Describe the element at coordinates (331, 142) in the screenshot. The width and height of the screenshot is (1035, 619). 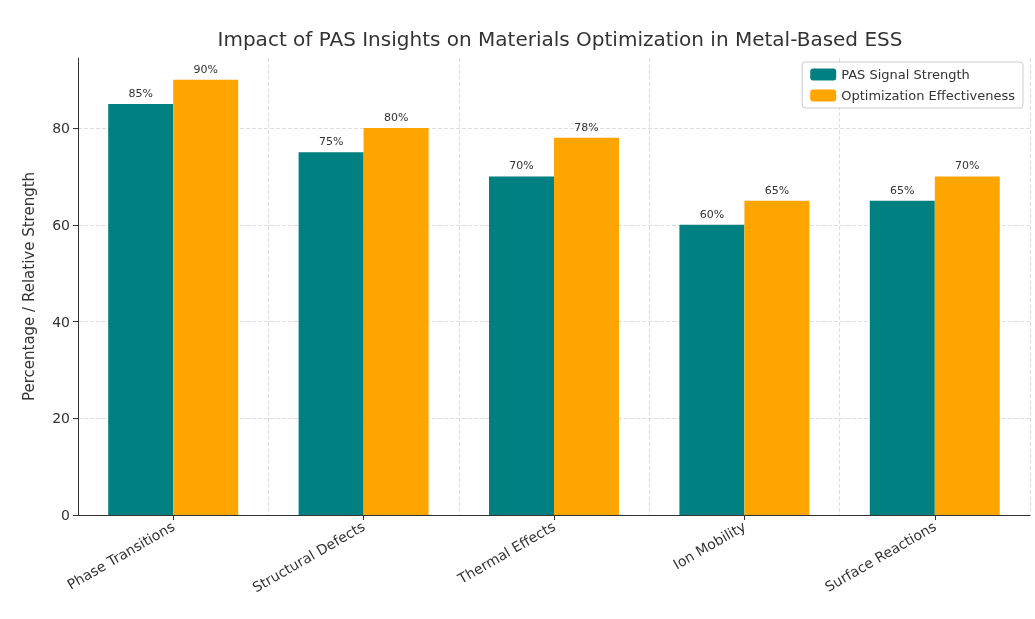
I see `data-label: 75%` at that location.